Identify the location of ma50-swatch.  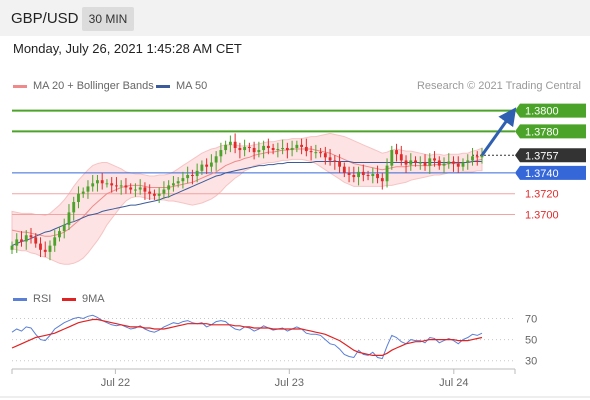
(163, 86).